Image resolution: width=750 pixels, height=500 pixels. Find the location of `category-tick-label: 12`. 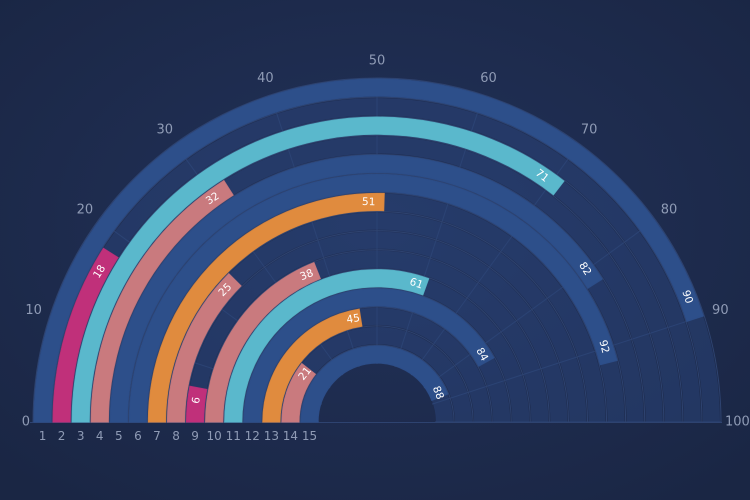

category-tick-label: 12 is located at coordinates (252, 436).